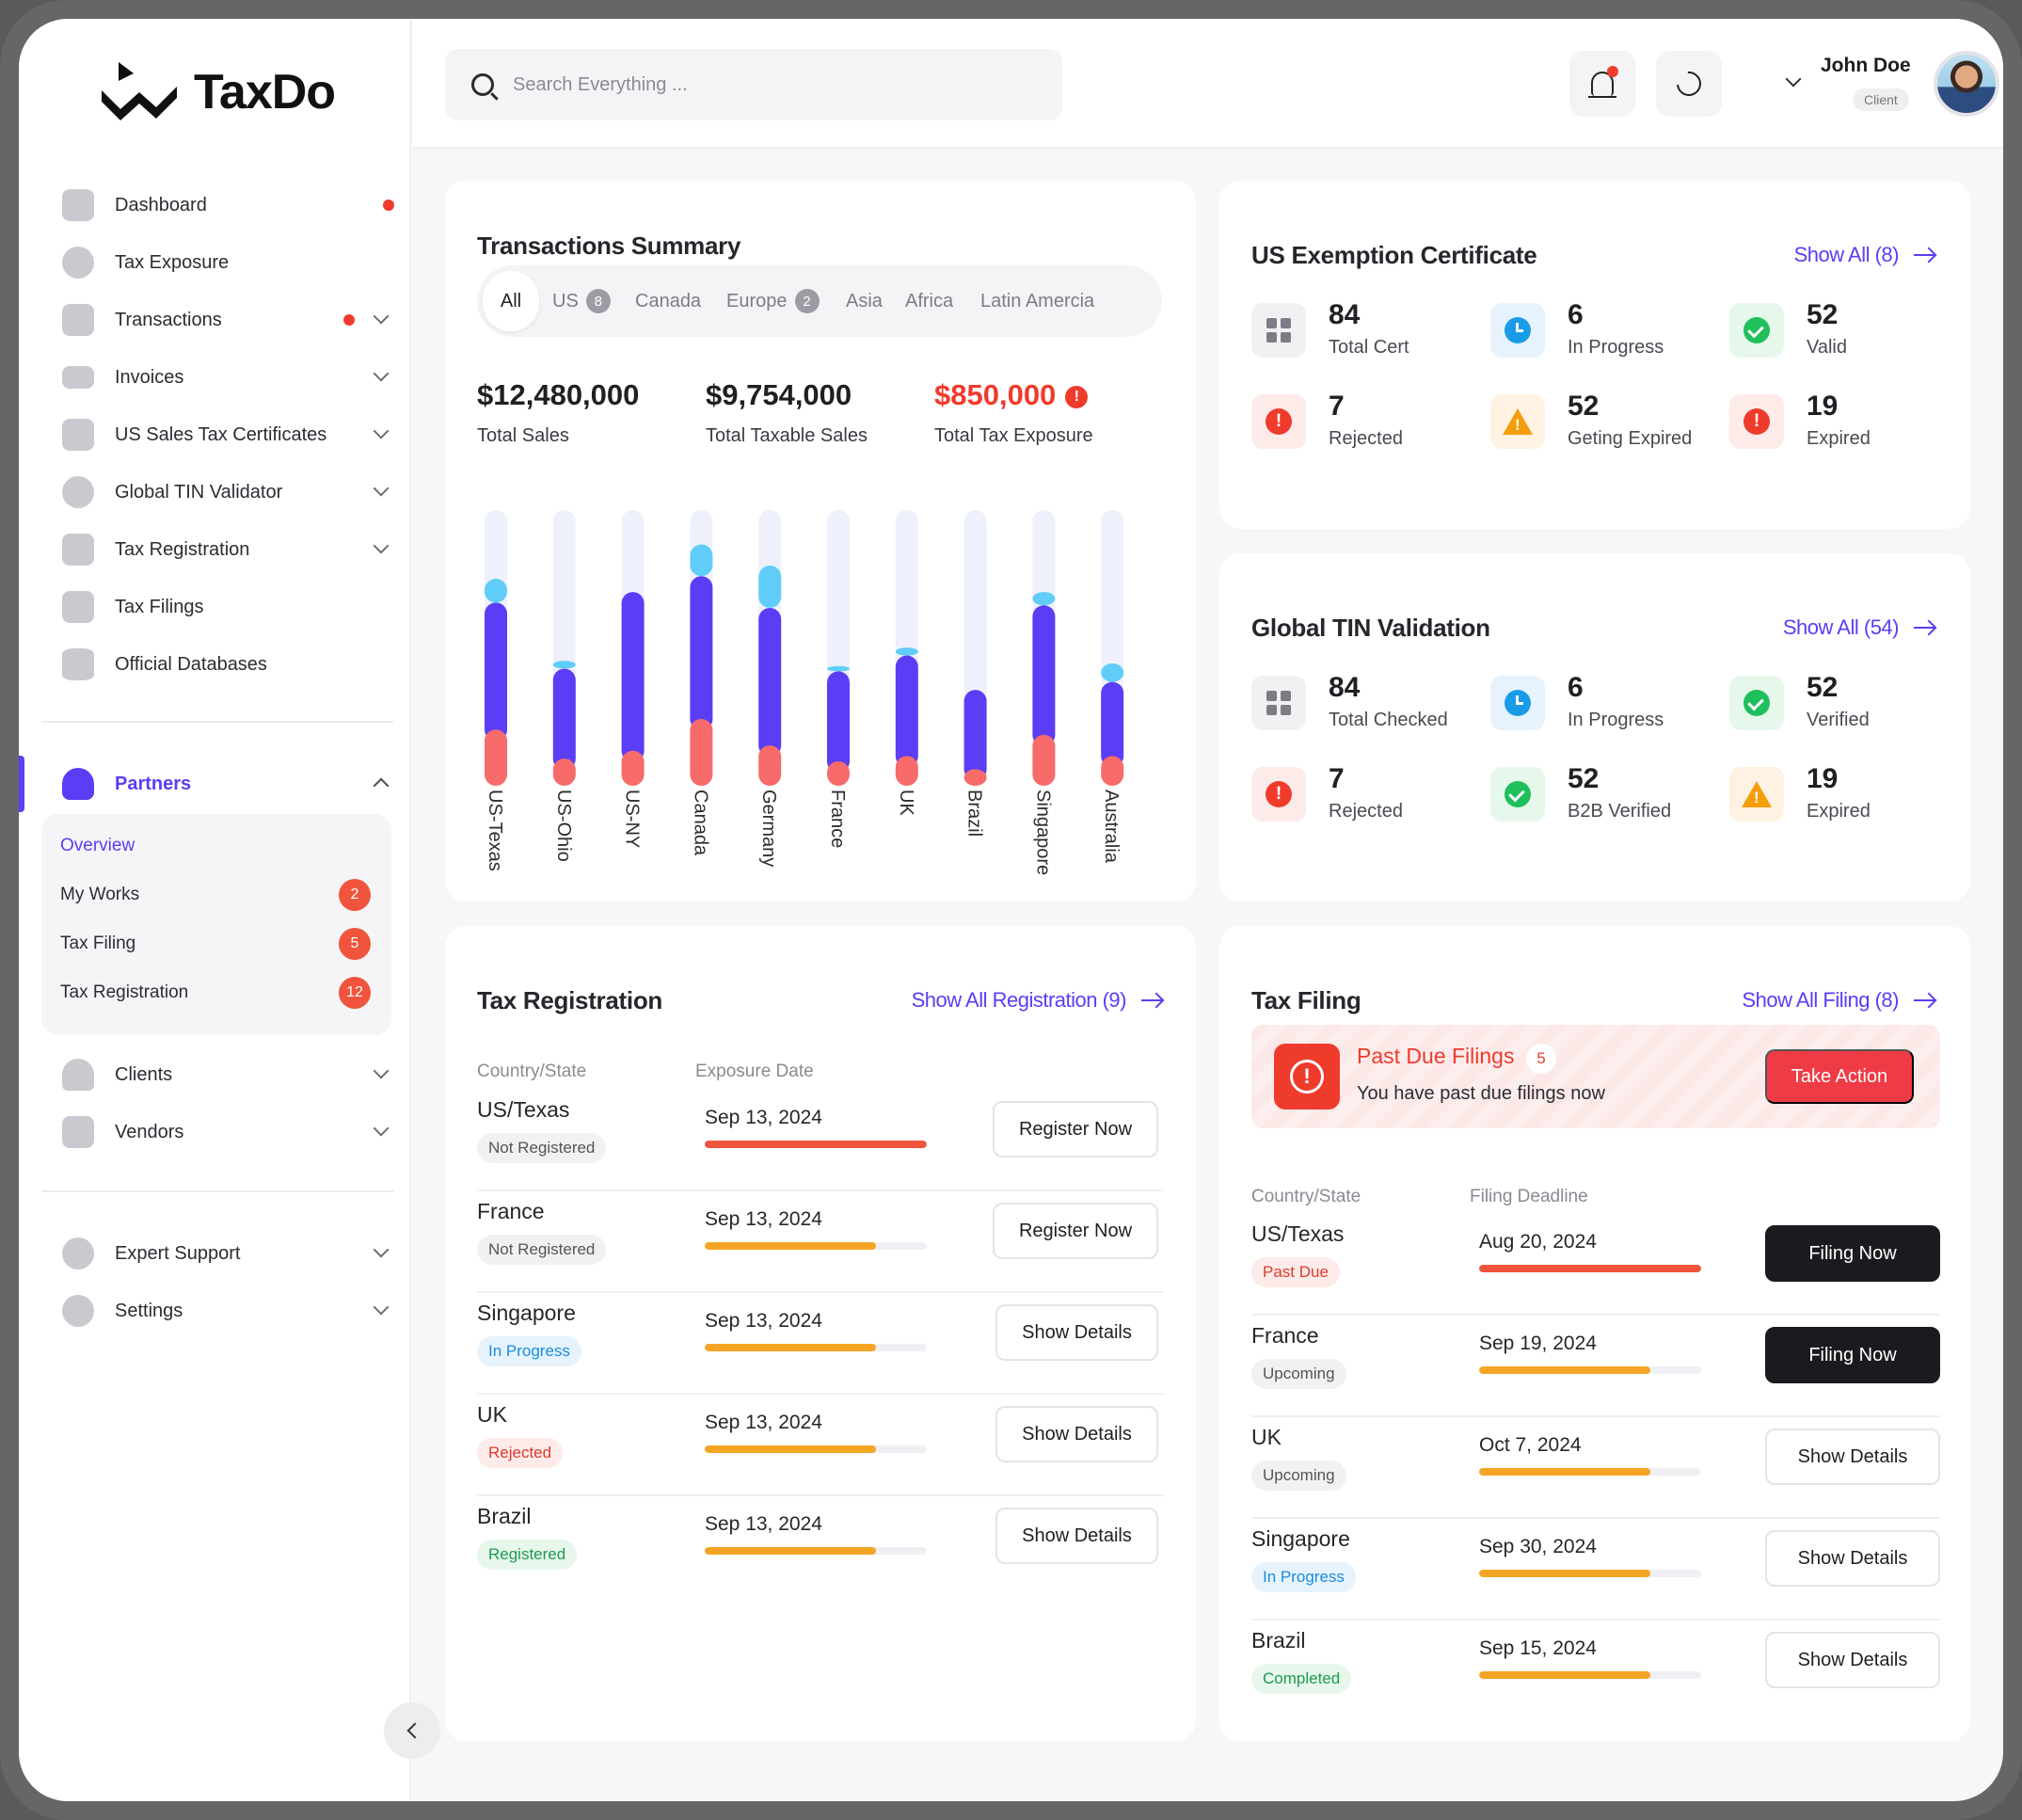 The height and width of the screenshot is (1820, 2022). What do you see at coordinates (215, 944) in the screenshot?
I see `submenu-item-tax-filing: Tax Filing 5` at bounding box center [215, 944].